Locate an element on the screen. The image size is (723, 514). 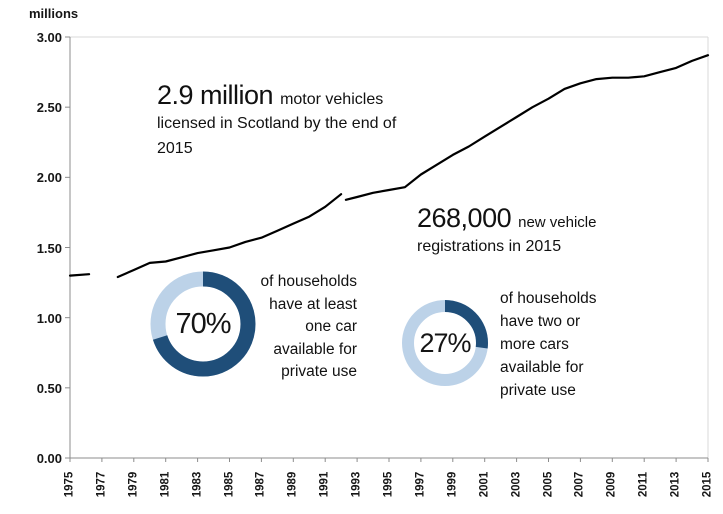
x-tick-label: 2007 is located at coordinates (579, 484).